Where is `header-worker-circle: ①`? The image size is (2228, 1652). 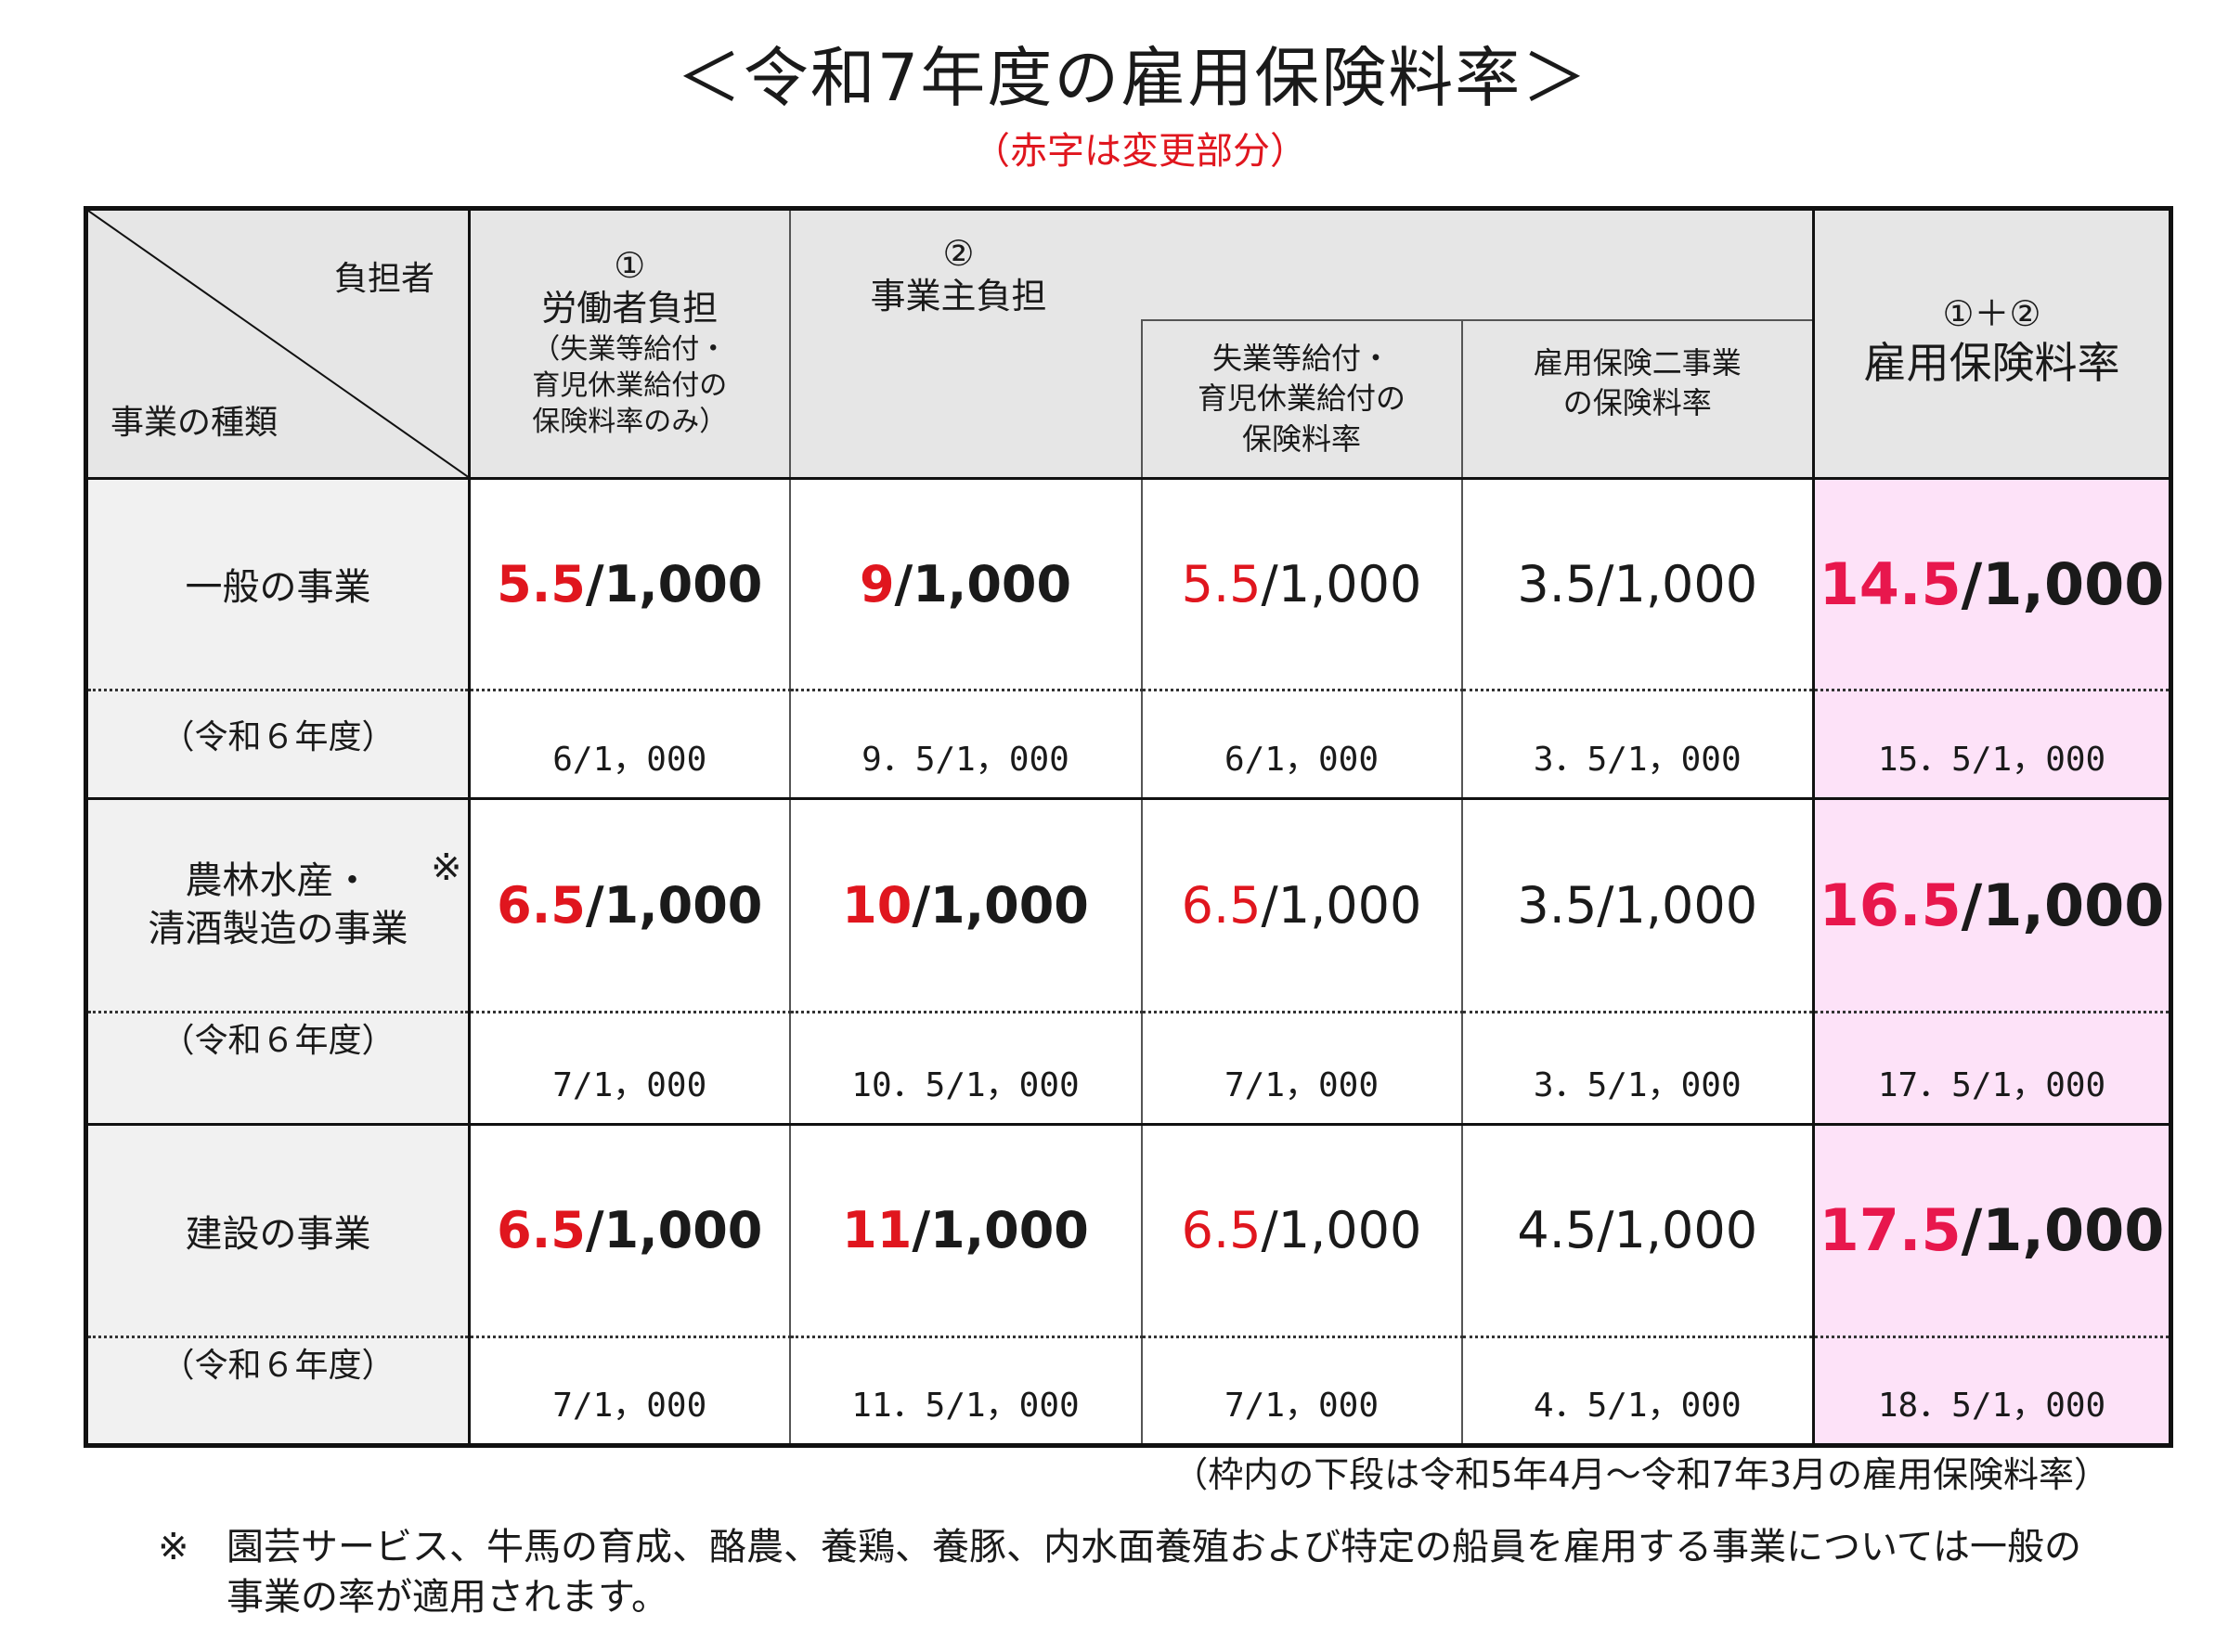
header-worker-circle: ① is located at coordinates (630, 266).